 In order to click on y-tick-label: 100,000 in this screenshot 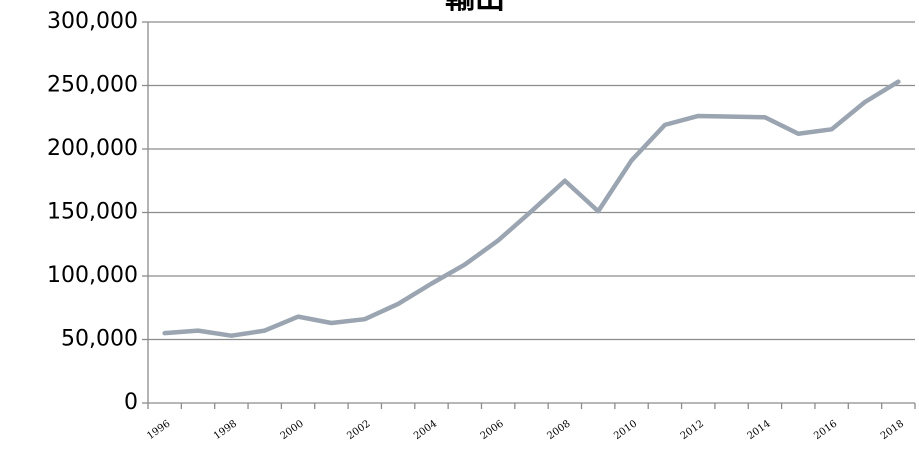, I will do `click(92, 275)`.